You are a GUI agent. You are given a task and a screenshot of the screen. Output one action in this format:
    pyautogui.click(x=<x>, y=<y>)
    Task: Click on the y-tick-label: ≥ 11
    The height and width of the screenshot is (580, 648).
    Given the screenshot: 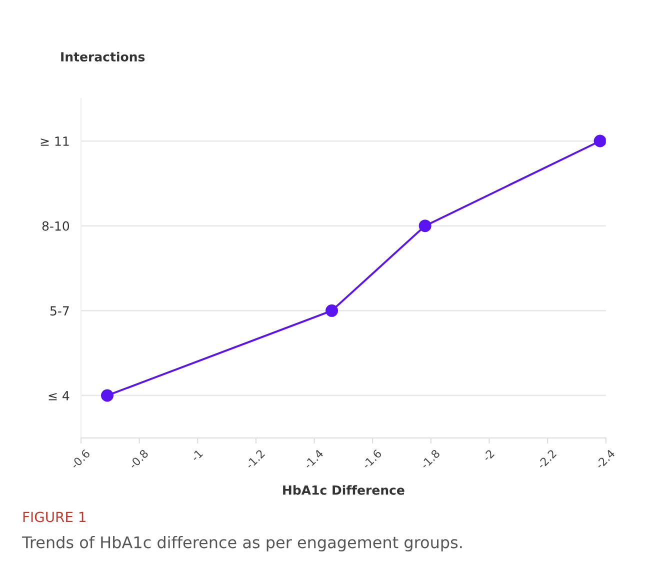 What is the action you would take?
    pyautogui.click(x=54, y=141)
    